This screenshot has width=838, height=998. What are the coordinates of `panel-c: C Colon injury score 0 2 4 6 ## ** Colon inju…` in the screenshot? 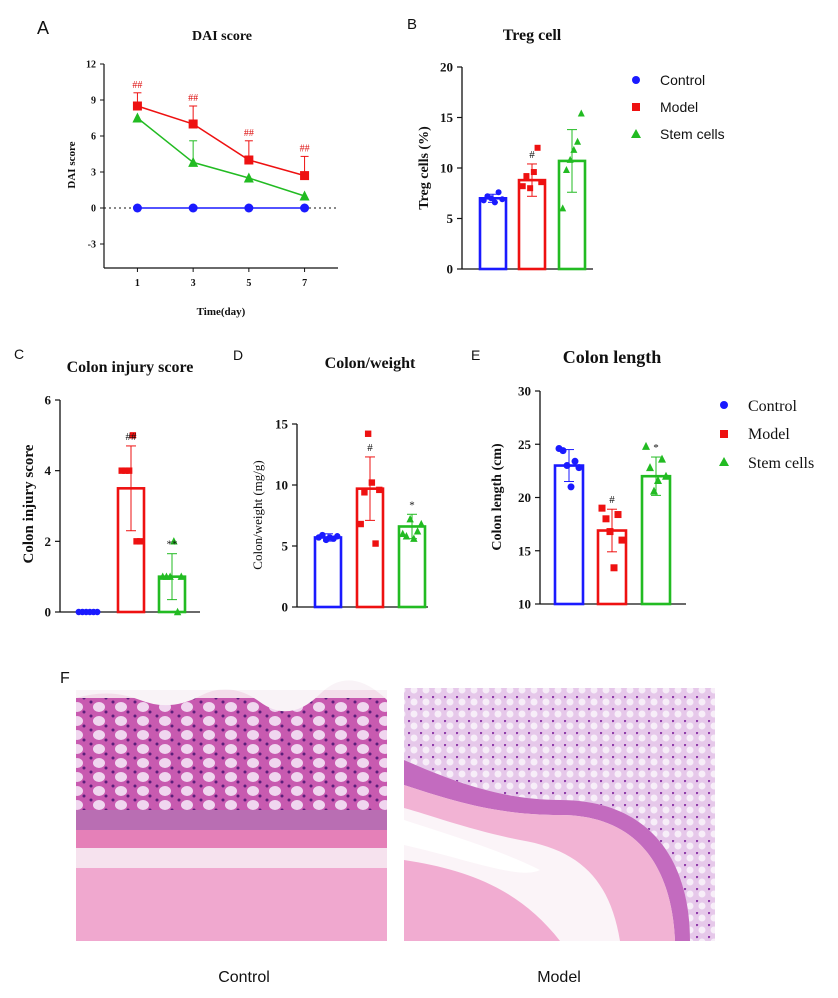 It's located at (107, 483).